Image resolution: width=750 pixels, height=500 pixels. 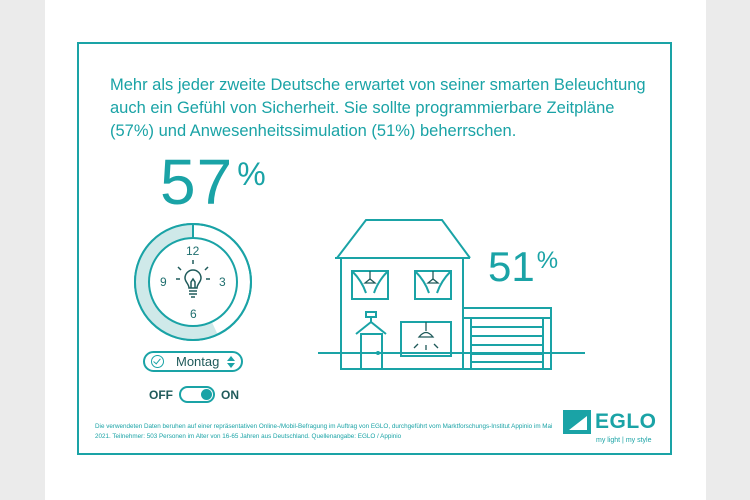 I want to click on stat-schedule-value: 57, so click(x=197, y=182).